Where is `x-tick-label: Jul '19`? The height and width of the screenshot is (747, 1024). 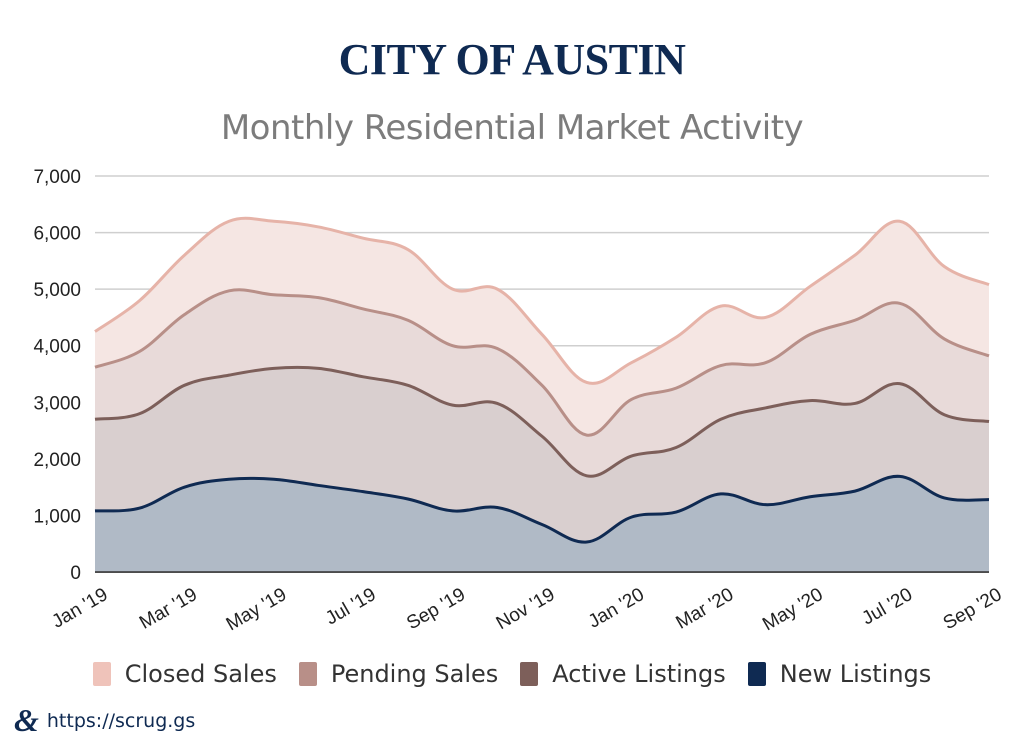
x-tick-label: Jul '19 is located at coordinates (351, 606).